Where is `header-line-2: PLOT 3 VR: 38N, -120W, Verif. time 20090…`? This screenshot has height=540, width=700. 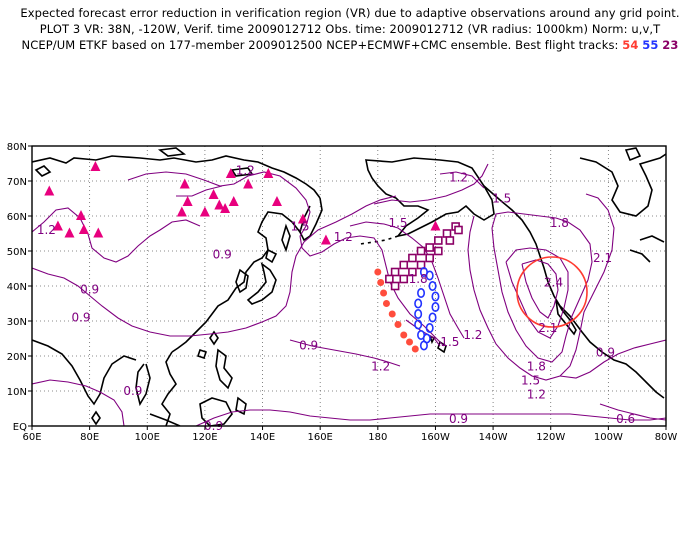
header-line-2: PLOT 3 VR: 38N, -120W, Verif. time 20090… is located at coordinates (350, 29).